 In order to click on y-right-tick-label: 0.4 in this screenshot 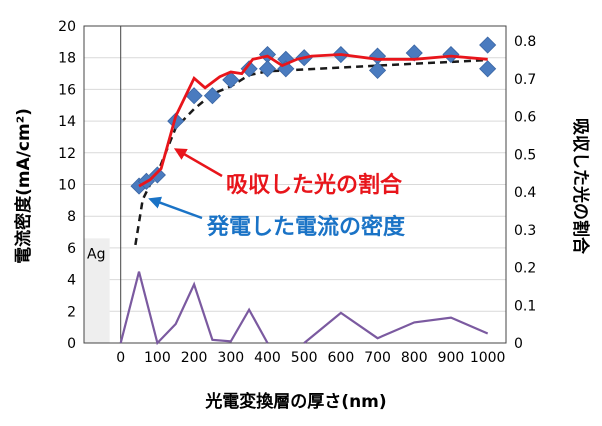, I will do `click(525, 193)`.